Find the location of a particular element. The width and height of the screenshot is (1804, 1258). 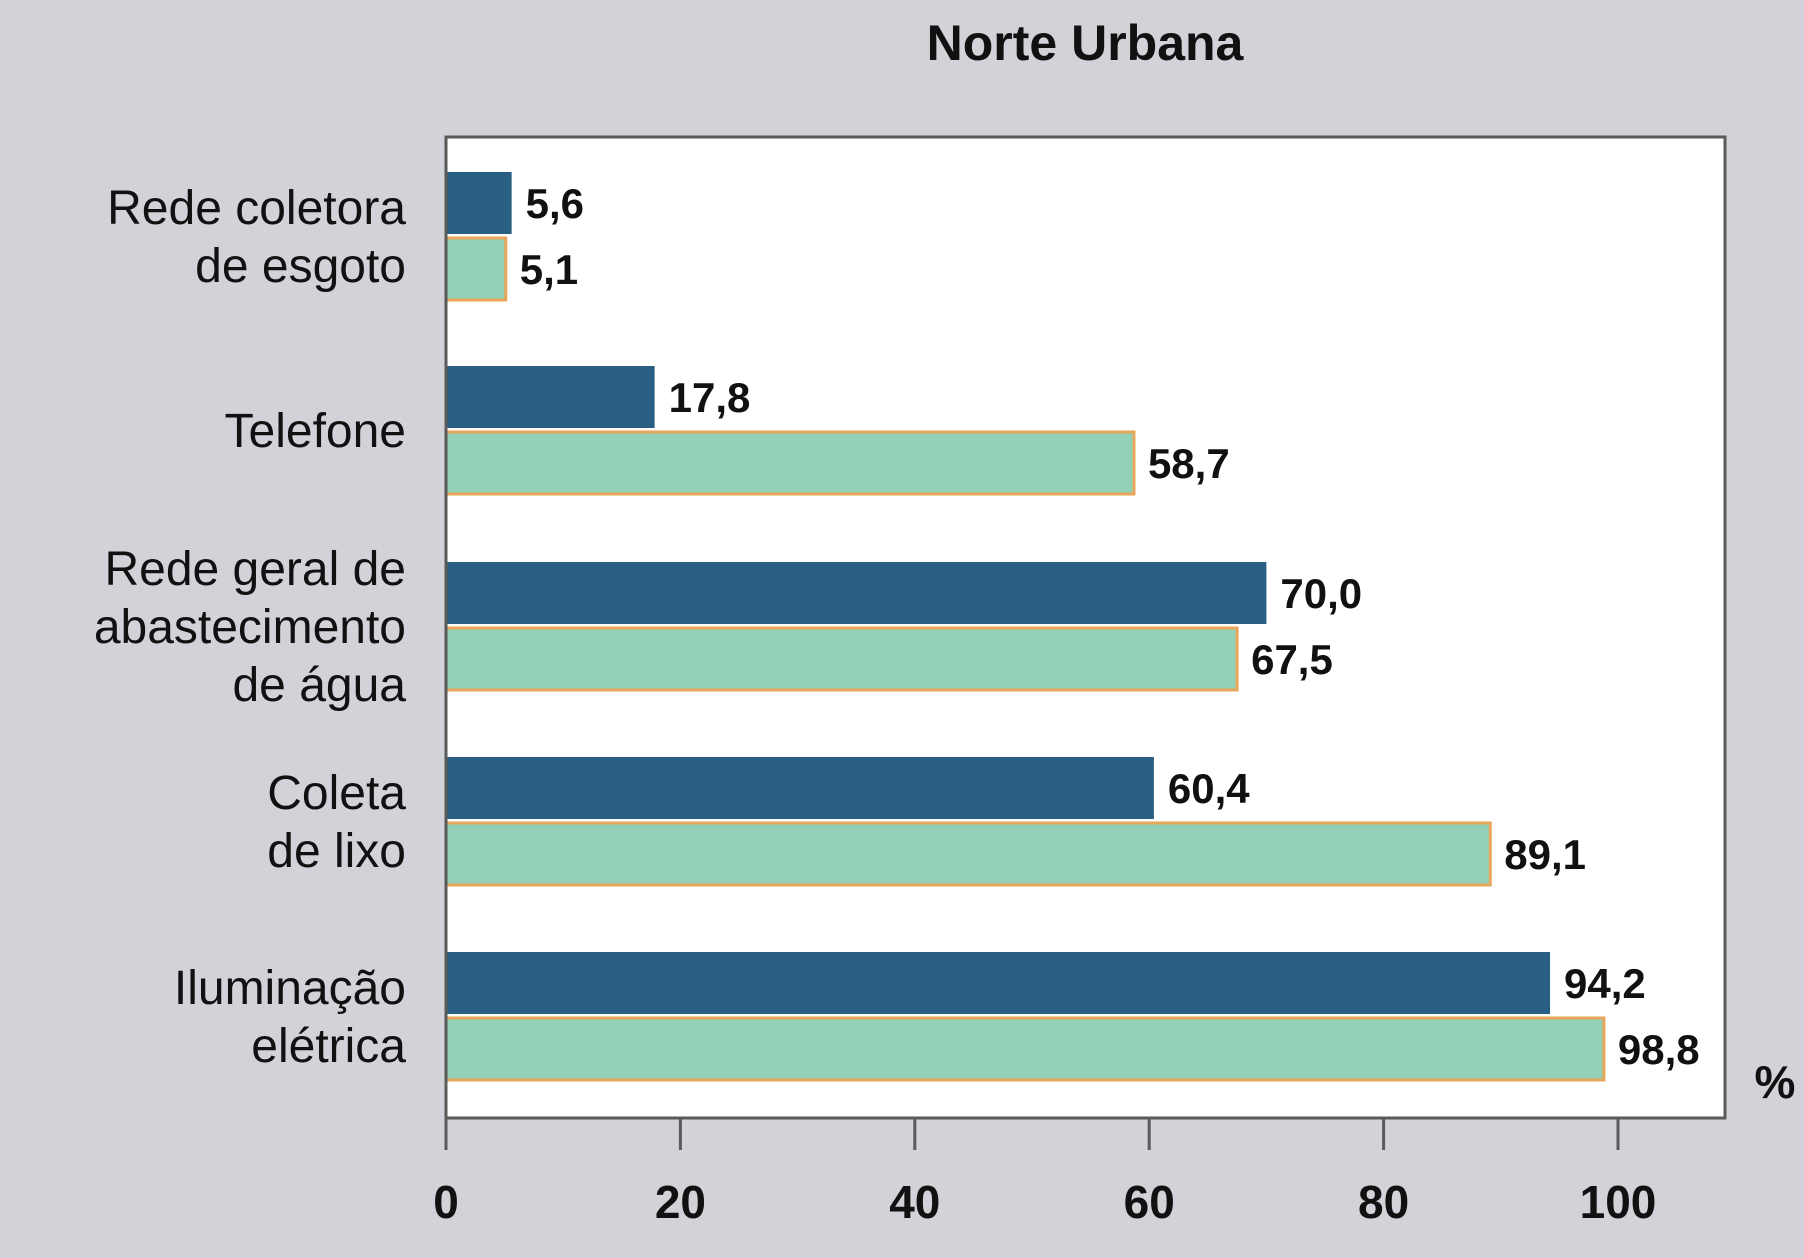

unit-label: % is located at coordinates (1775, 1082).